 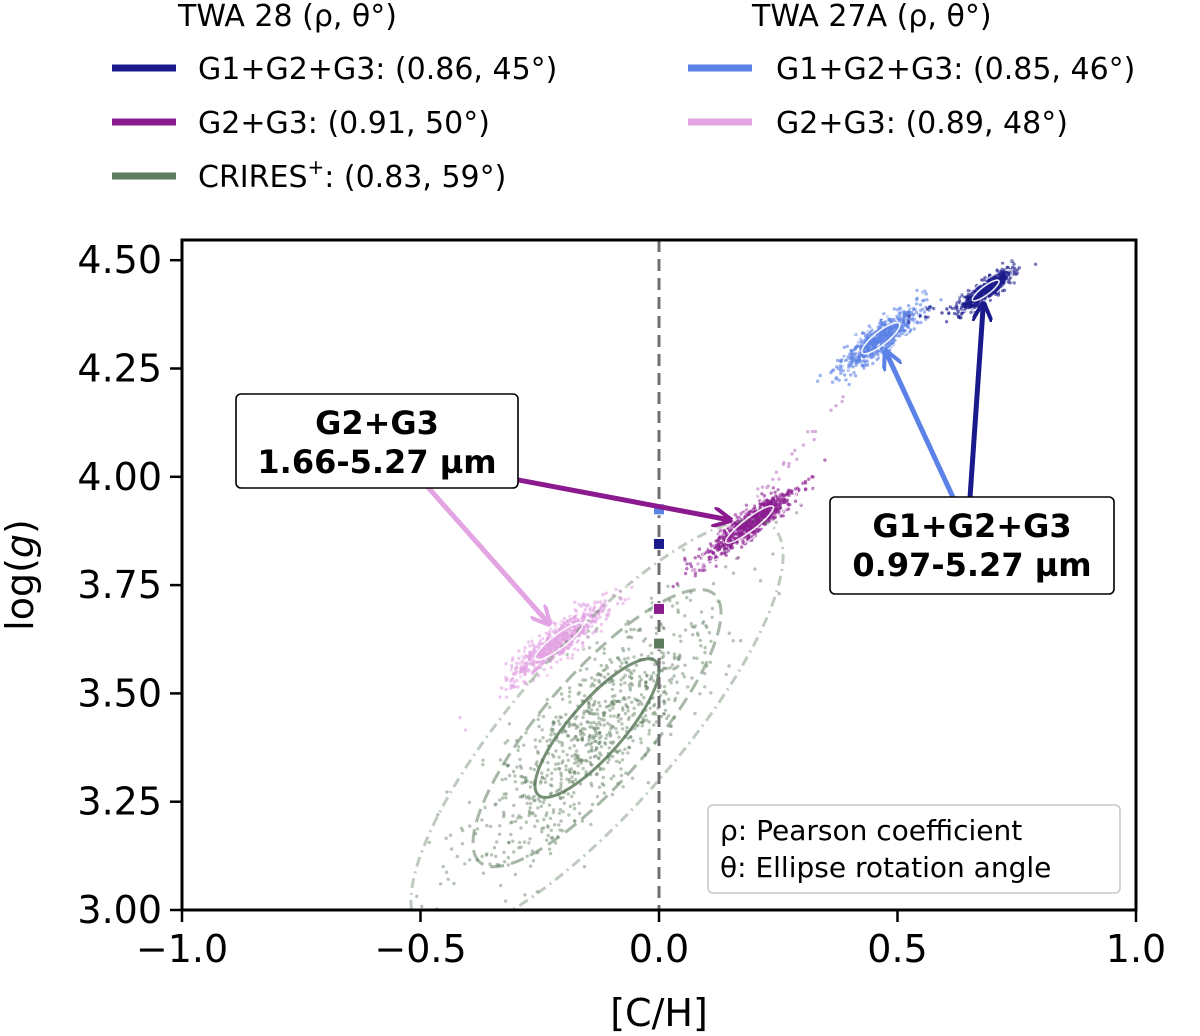 What do you see at coordinates (955, 69) in the screenshot?
I see `legend-label-twa27a-g1g2g3: G1+G2+G3: (0.85, 46°)` at bounding box center [955, 69].